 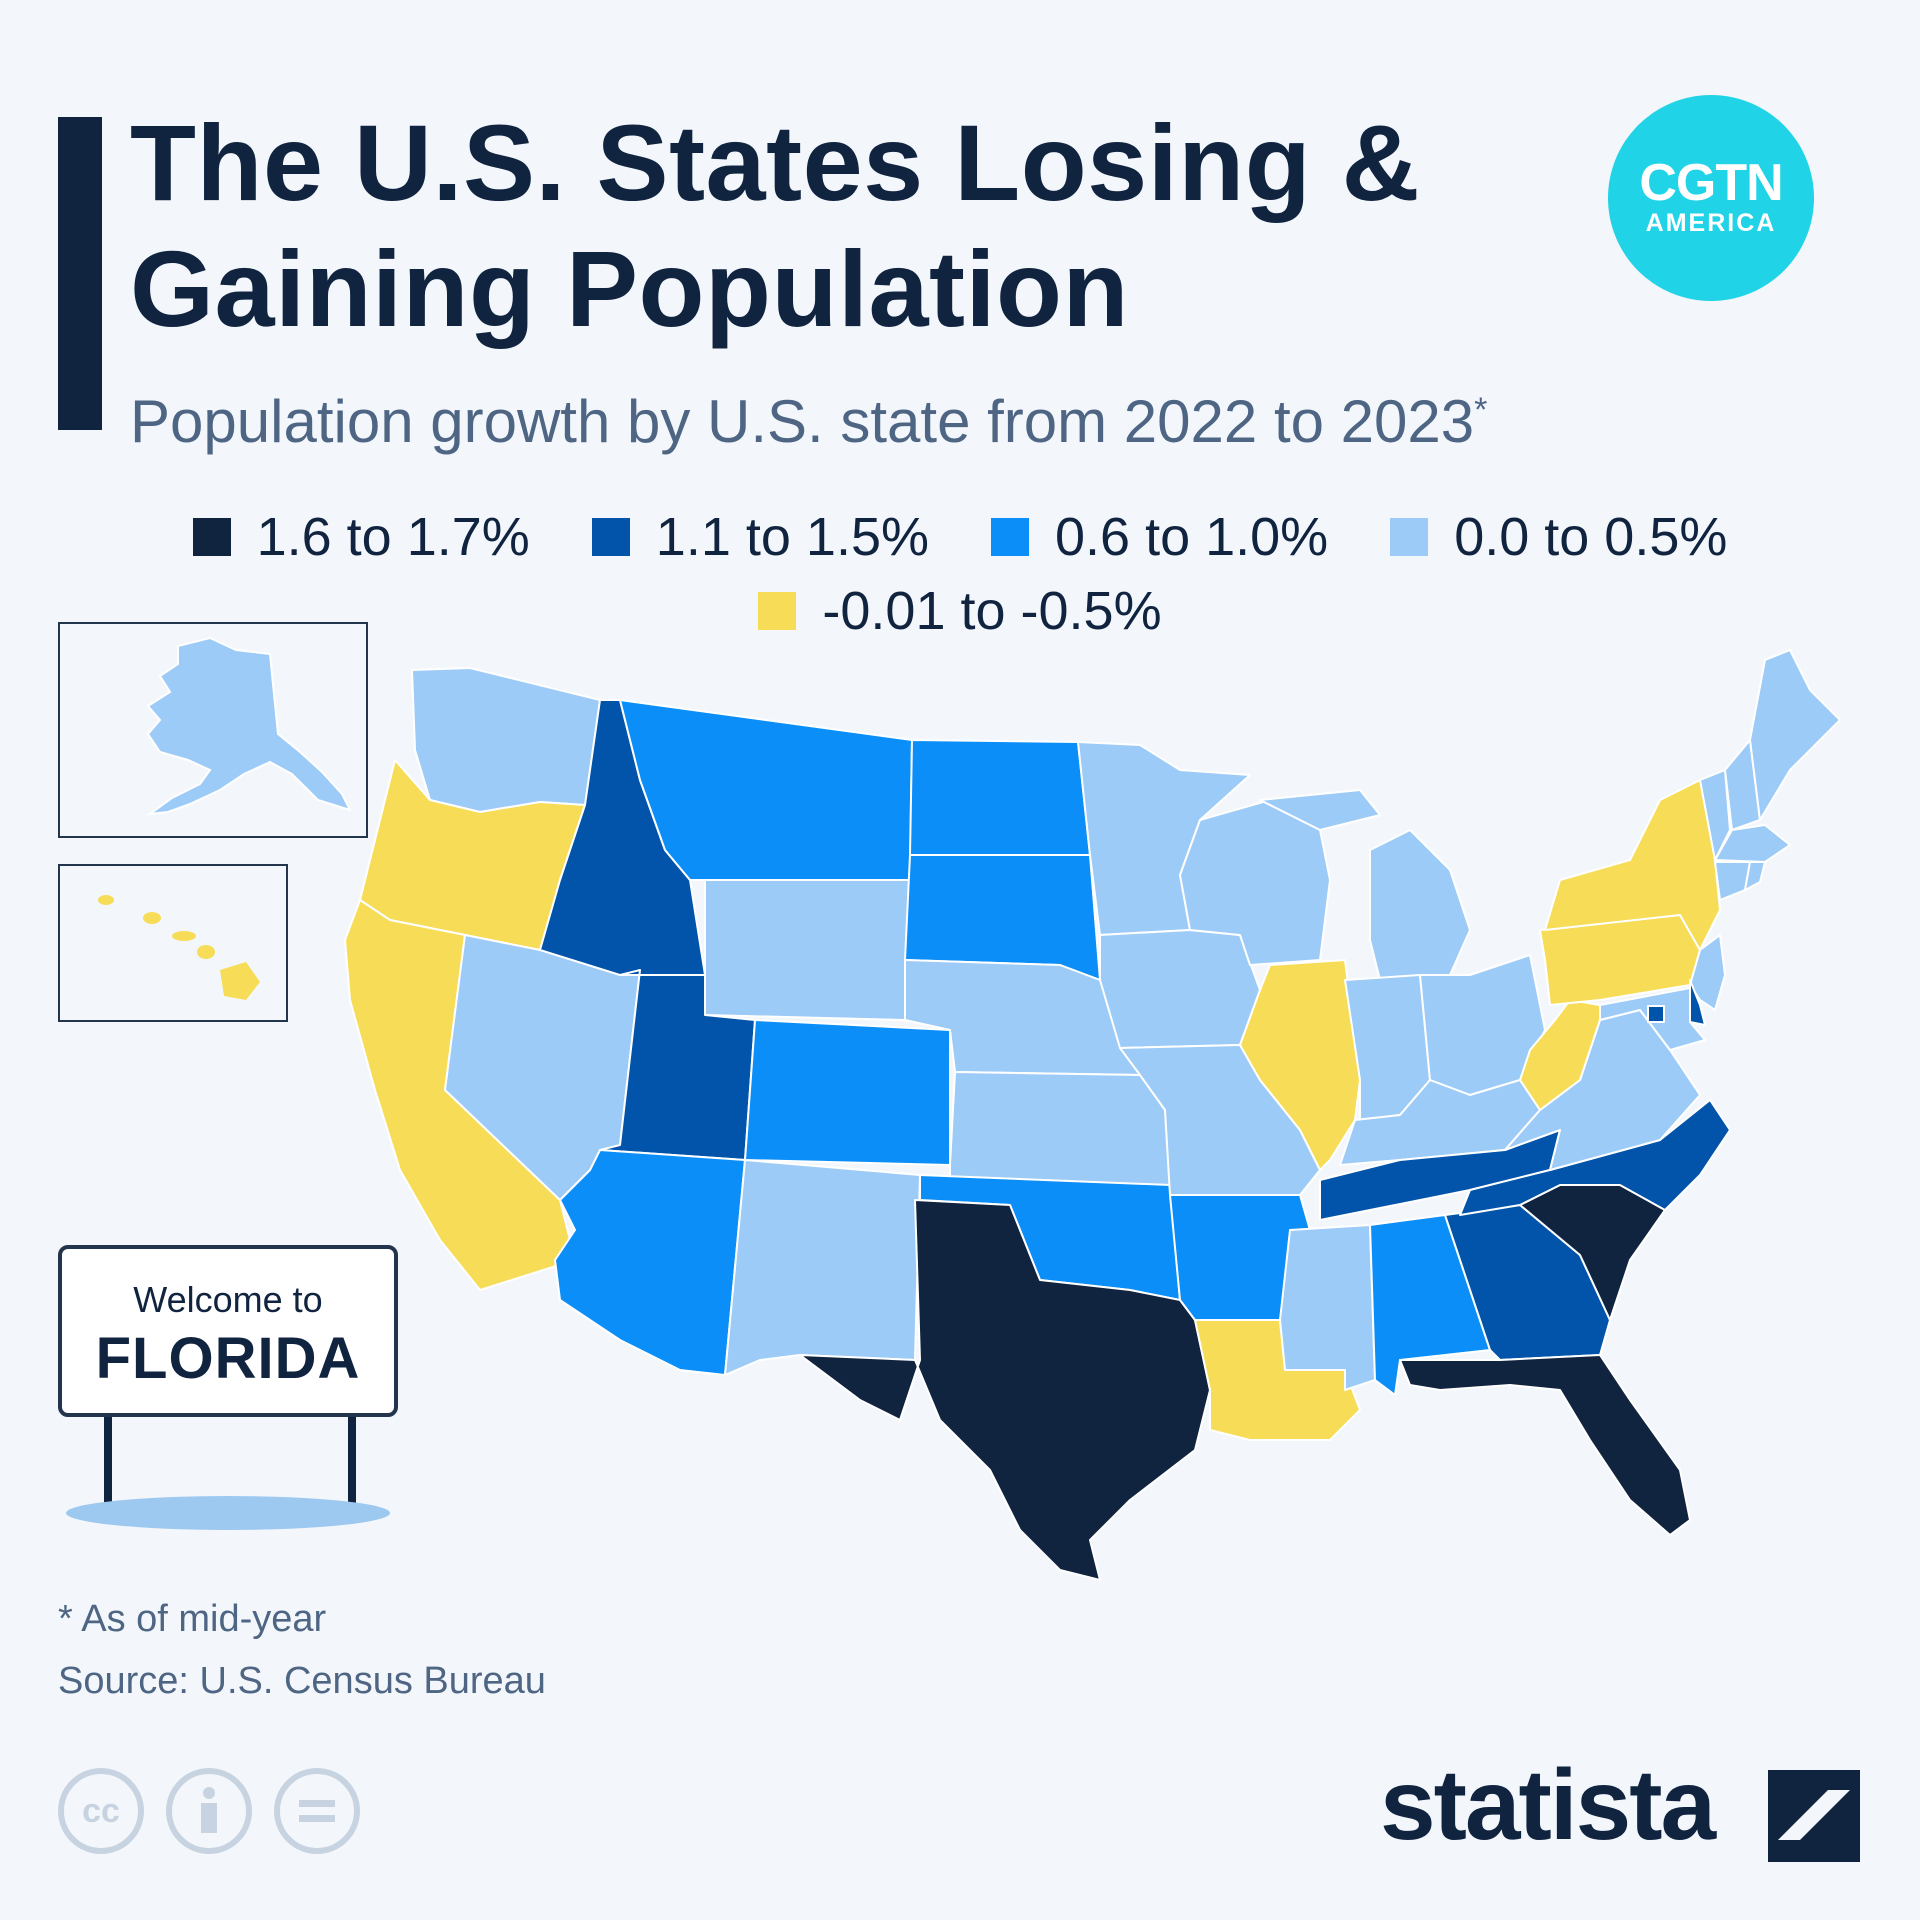 I want to click on sign-post-right, so click(x=352, y=1462).